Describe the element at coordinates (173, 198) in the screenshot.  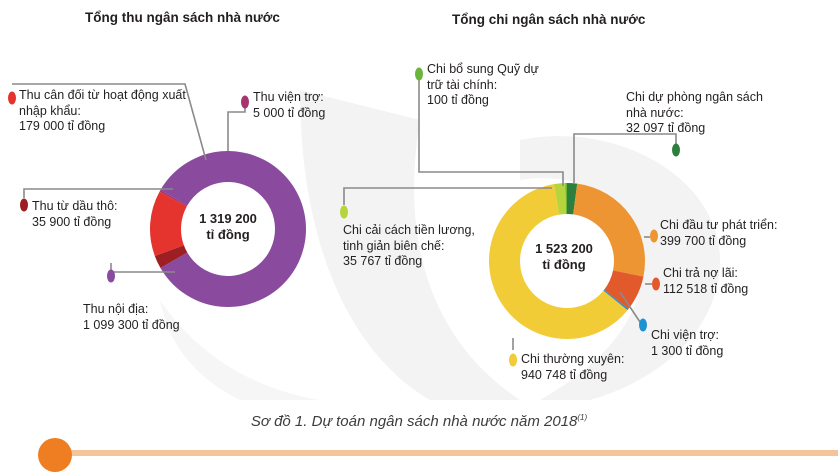
I see `income-slice-thu-vien-tro` at that location.